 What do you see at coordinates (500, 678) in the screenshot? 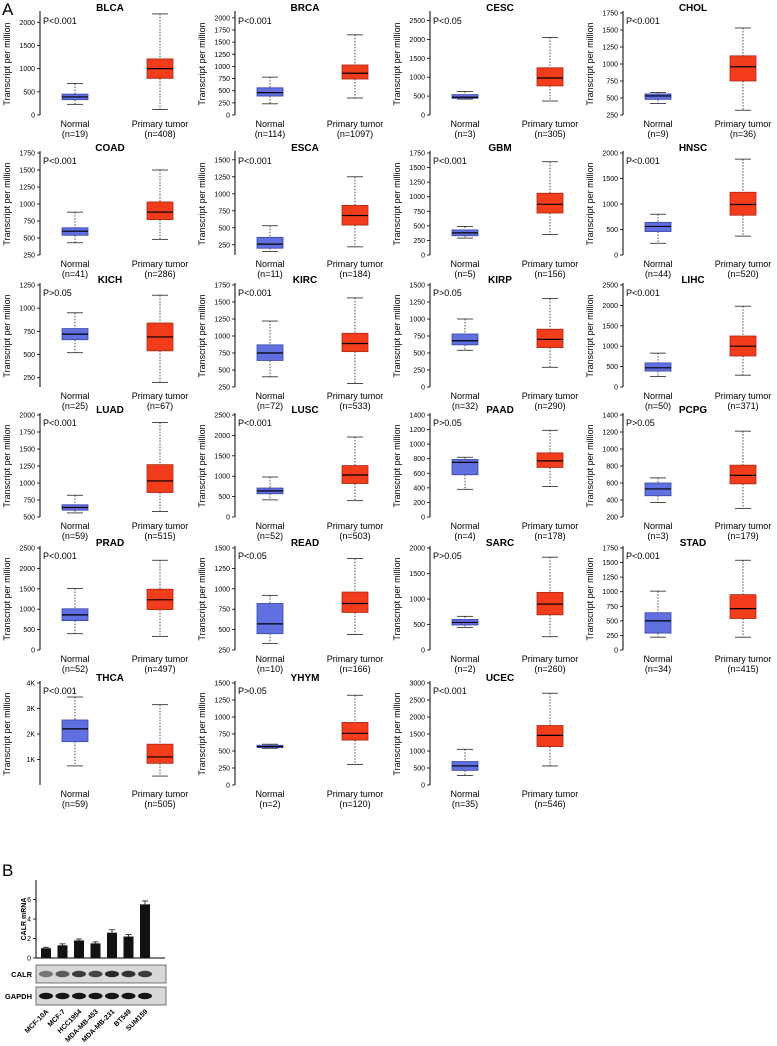
I see `panel-title: UCEC` at bounding box center [500, 678].